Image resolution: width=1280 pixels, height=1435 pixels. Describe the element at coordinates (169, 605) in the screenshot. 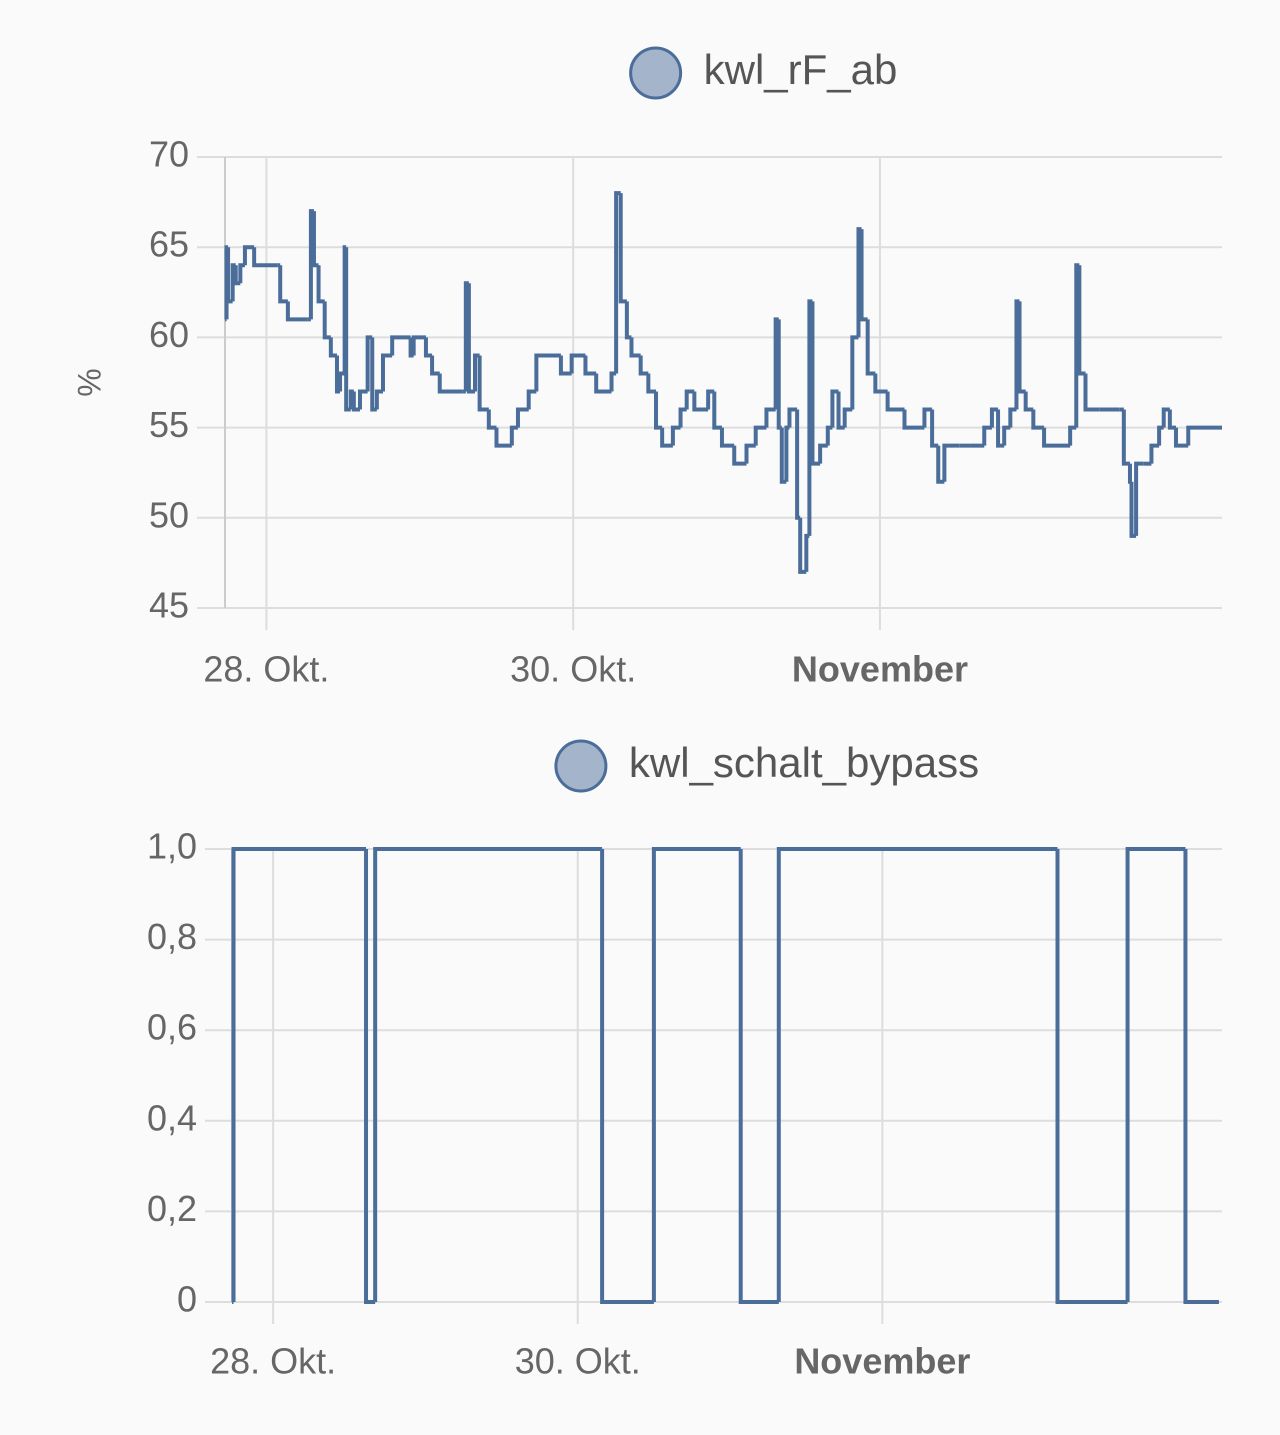

I see `y-tick-label: 45` at that location.